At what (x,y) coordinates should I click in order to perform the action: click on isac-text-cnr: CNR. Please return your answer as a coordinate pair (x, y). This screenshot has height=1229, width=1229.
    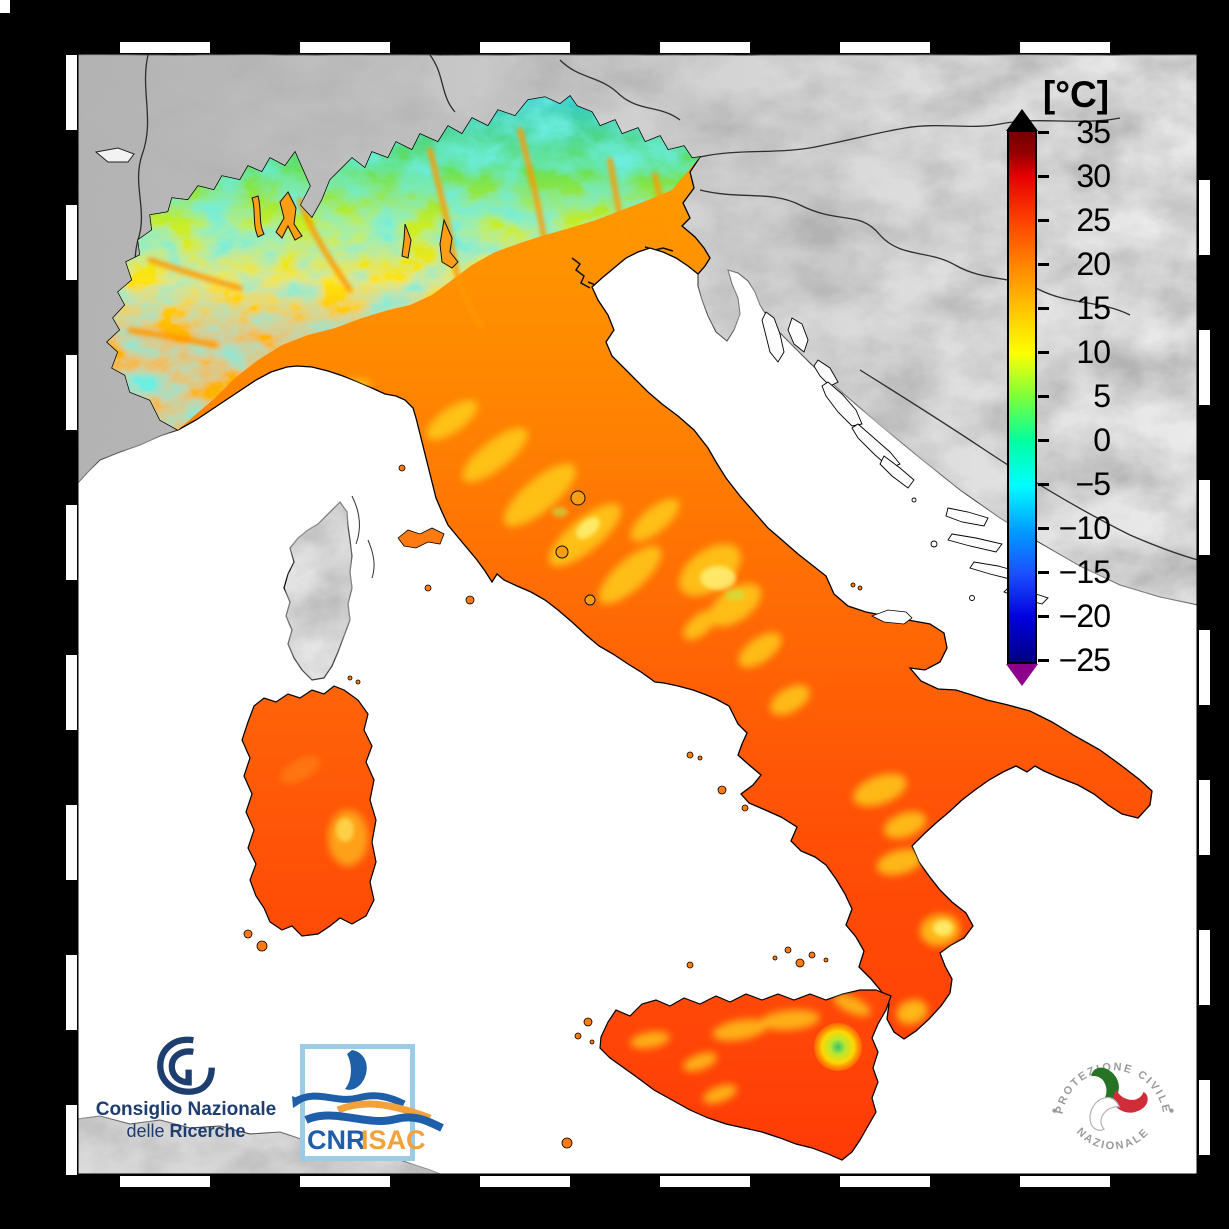
    Looking at the image, I should click on (336, 1140).